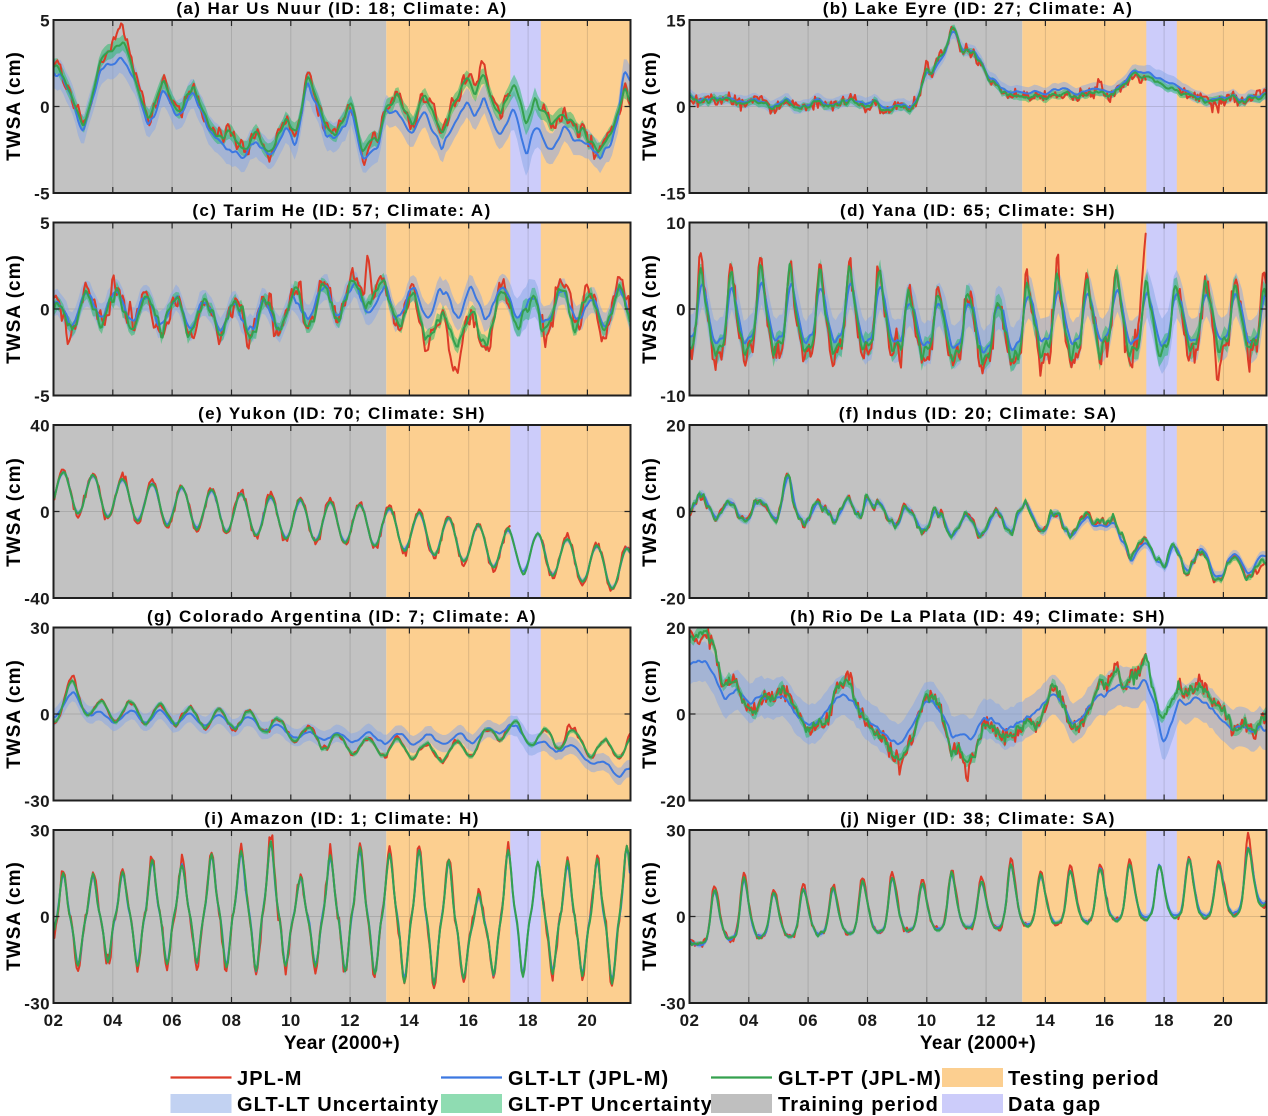  Describe the element at coordinates (1054, 1105) in the screenshot. I see `svg-text: Data gap` at that location.